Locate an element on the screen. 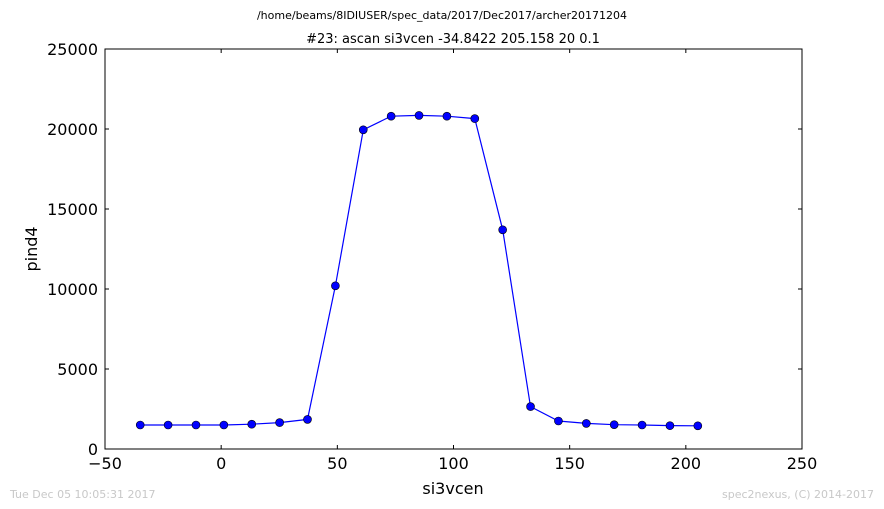 The image size is (884, 509). x-tick-label: 100 is located at coordinates (453, 463).